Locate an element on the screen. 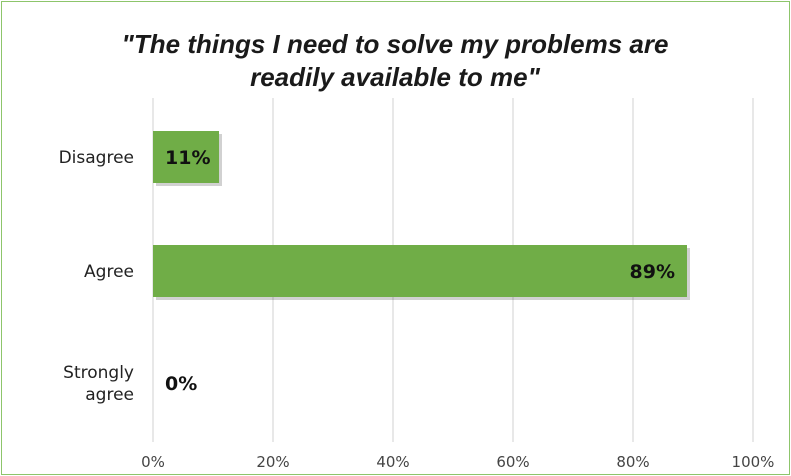 The width and height of the screenshot is (791, 476). x-tick-label-20: 20% is located at coordinates (272, 462).